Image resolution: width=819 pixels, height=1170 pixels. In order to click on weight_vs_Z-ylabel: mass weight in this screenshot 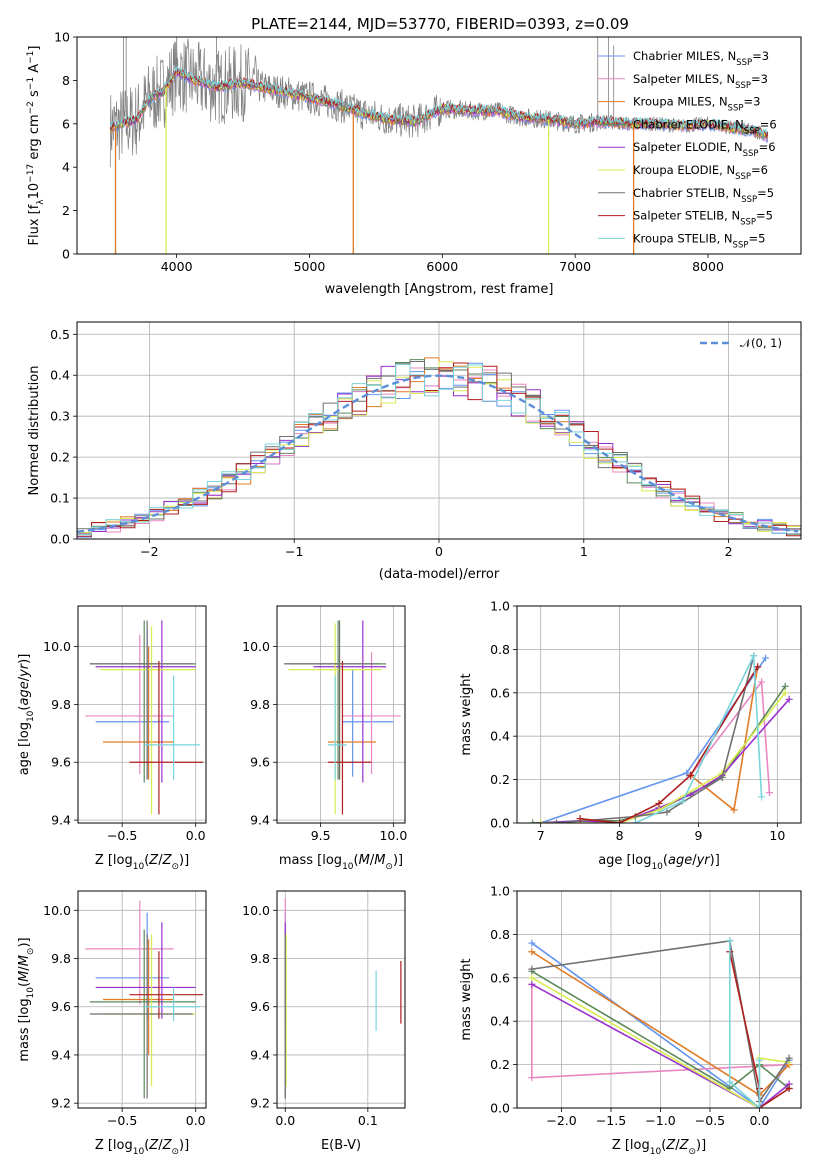, I will do `click(466, 999)`.